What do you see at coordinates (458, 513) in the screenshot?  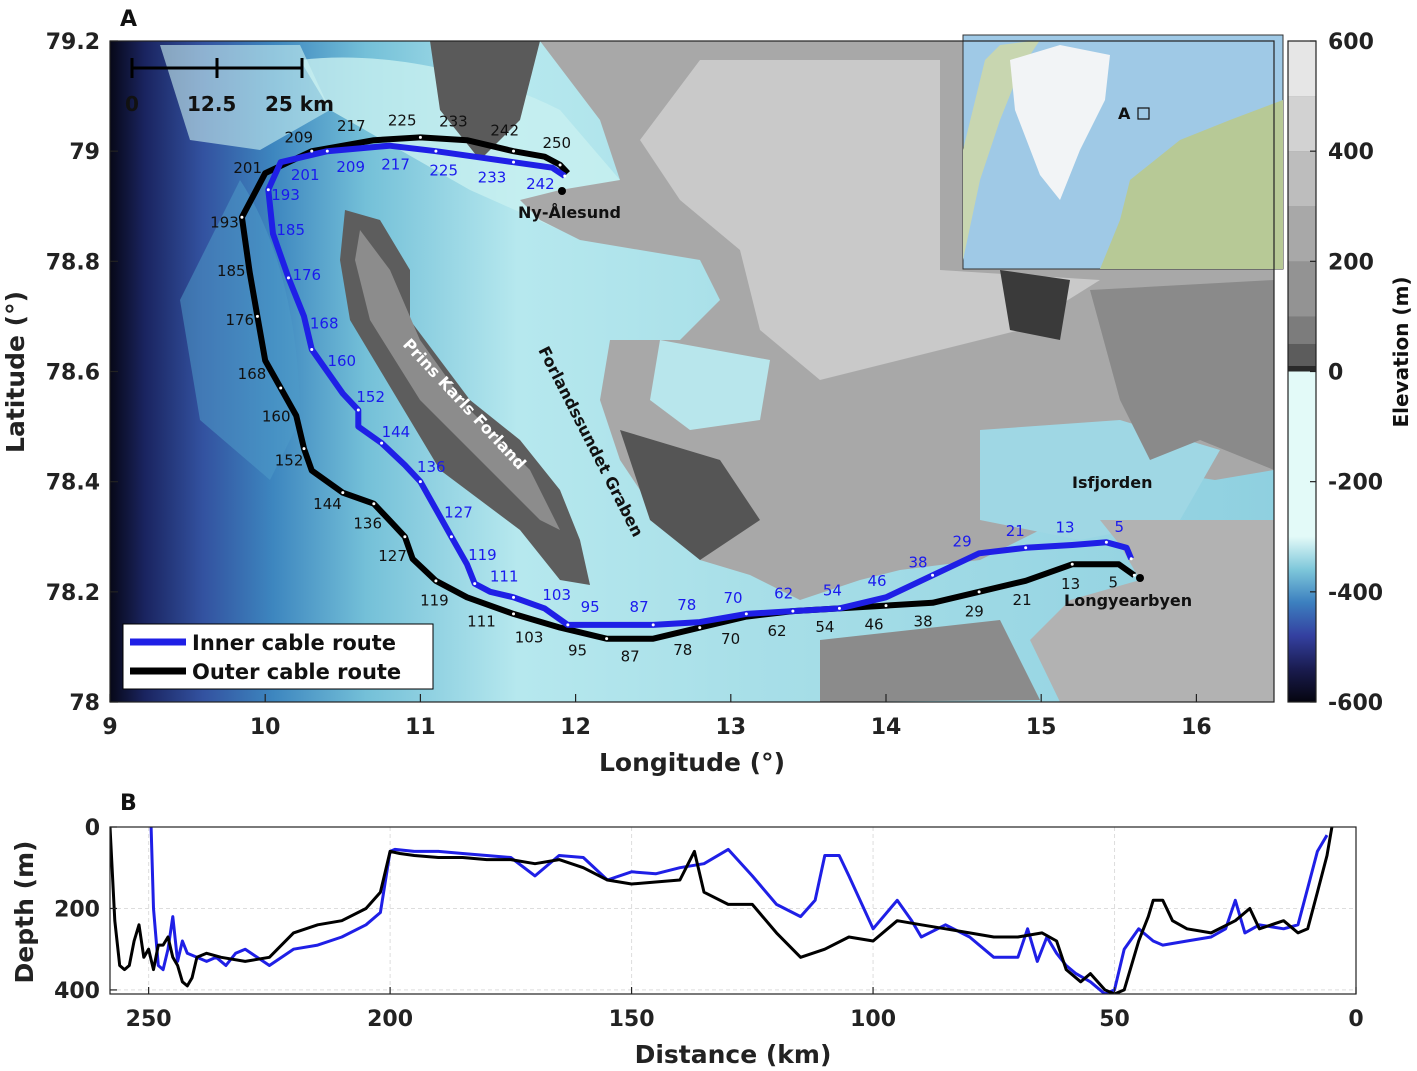 I see `inner-km-label: 127` at bounding box center [458, 513].